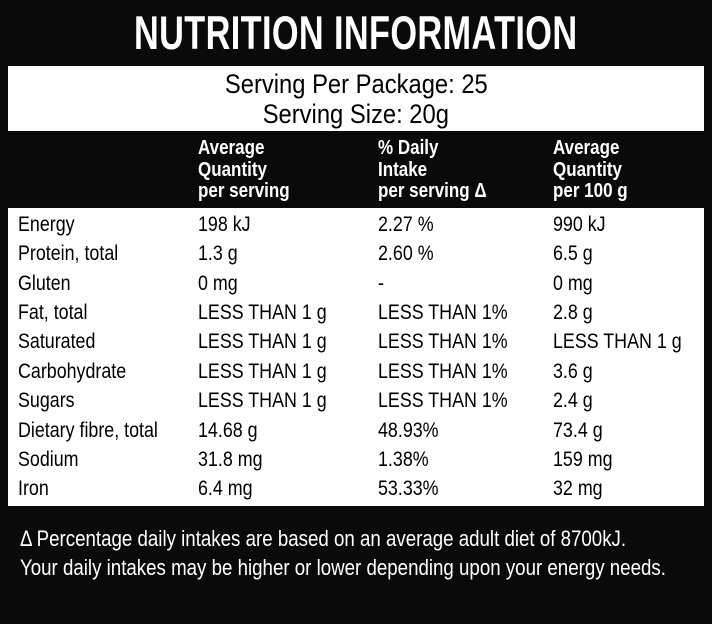 This screenshot has height=624, width=712. I want to click on value-daily-intake: 53.33%, so click(408, 489).